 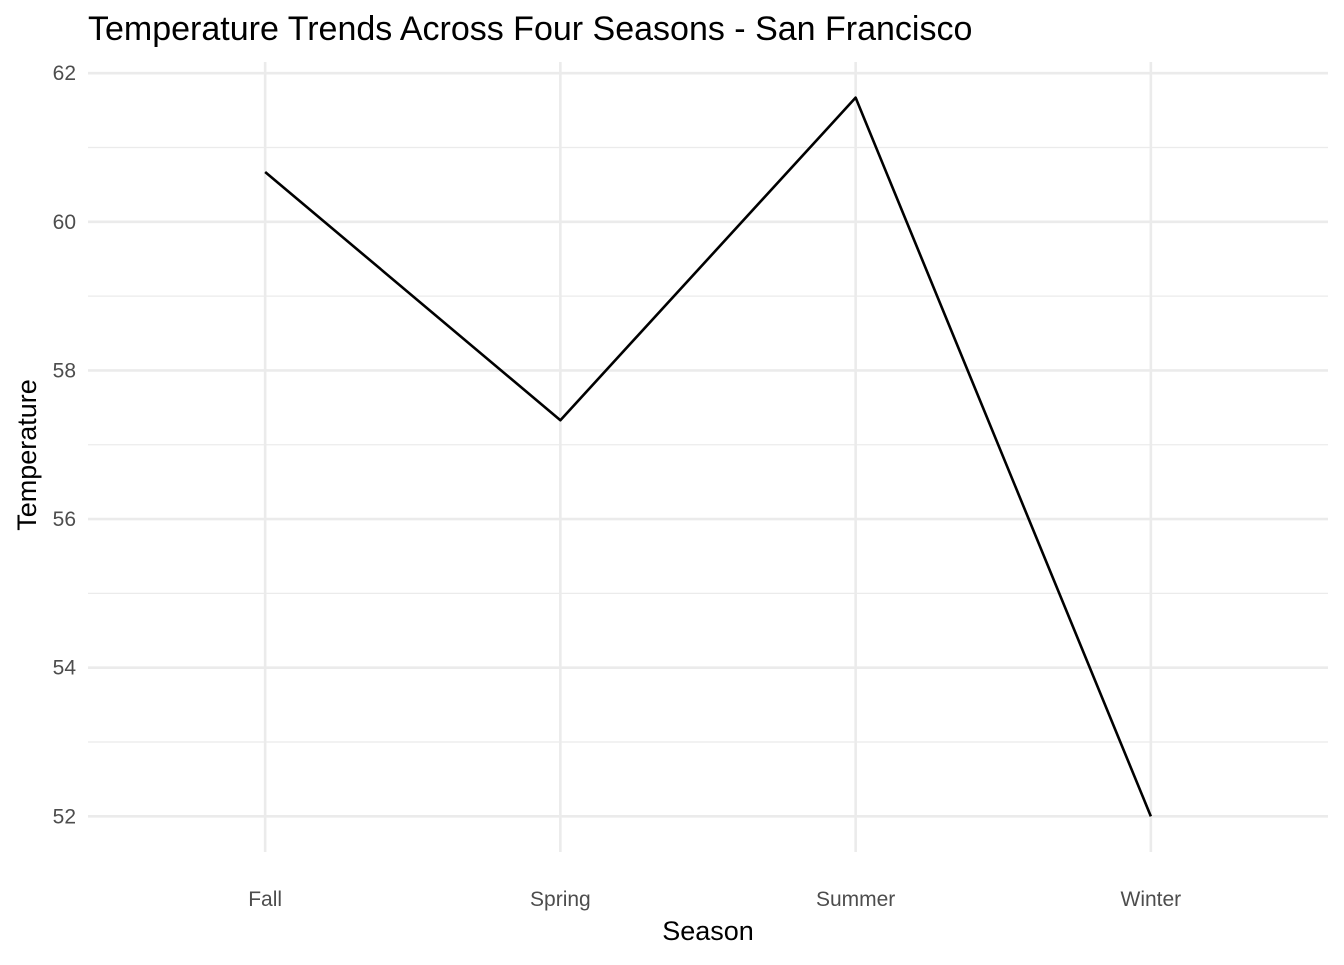 What do you see at coordinates (855, 899) in the screenshot?
I see `x-tick-label: Summer` at bounding box center [855, 899].